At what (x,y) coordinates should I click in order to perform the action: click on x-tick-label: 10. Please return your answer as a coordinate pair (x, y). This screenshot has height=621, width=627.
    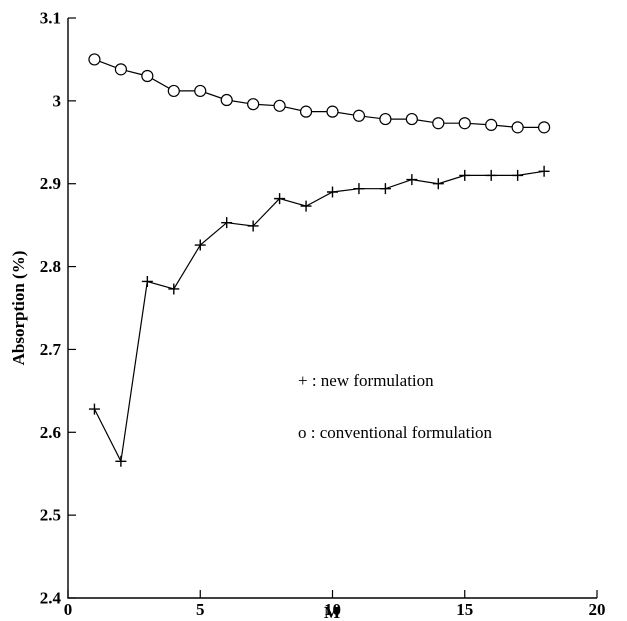
    Looking at the image, I should click on (332, 609).